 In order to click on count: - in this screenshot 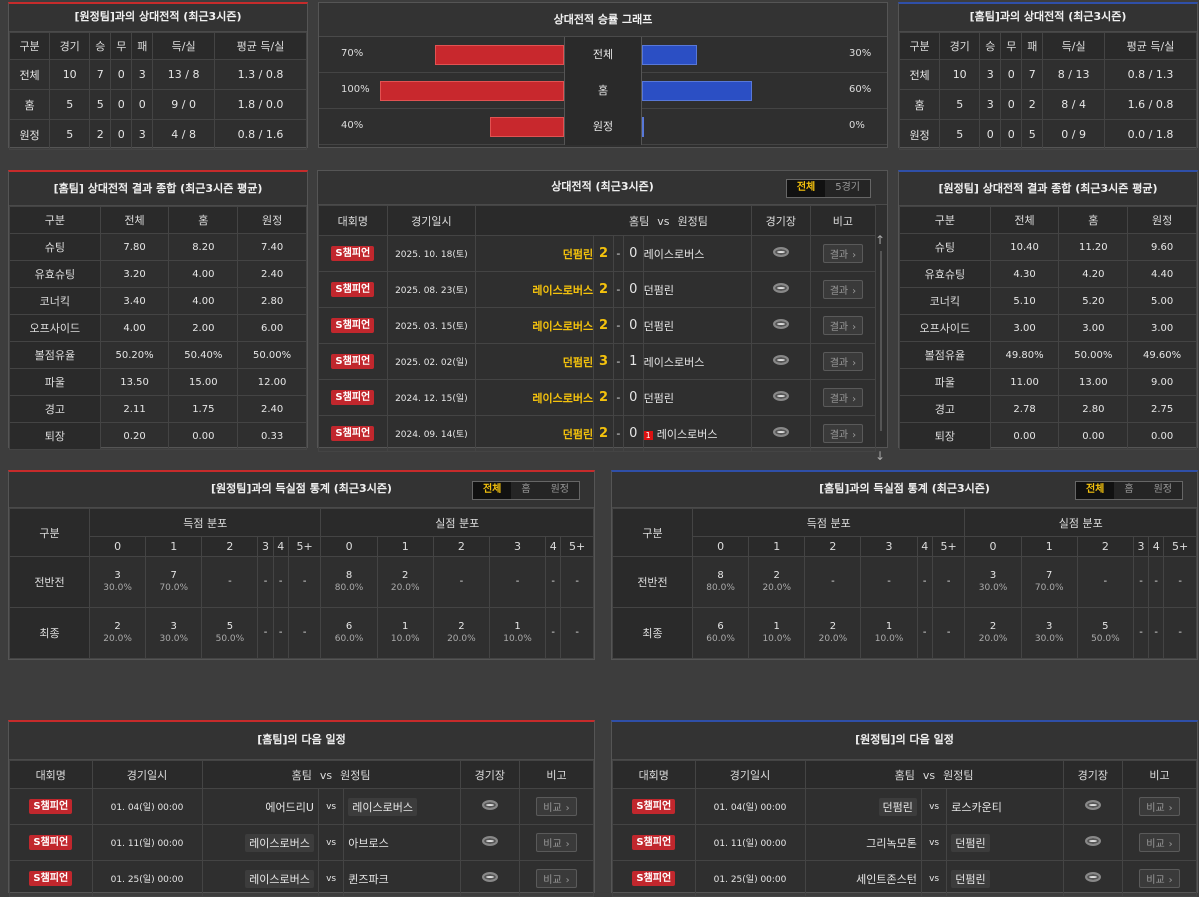, I will do `click(924, 632)`.